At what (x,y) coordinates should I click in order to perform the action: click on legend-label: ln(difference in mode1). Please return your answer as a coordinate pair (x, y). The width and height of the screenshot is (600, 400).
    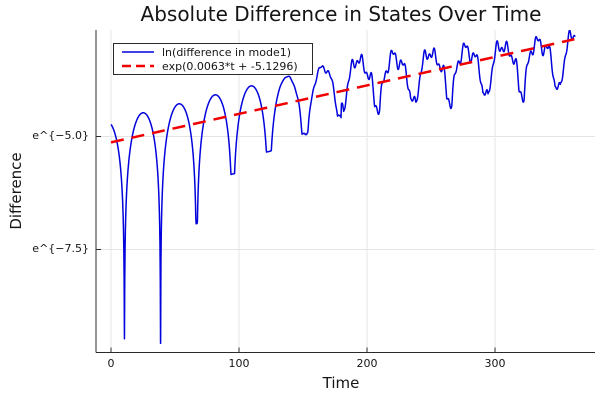
    Looking at the image, I should click on (227, 52).